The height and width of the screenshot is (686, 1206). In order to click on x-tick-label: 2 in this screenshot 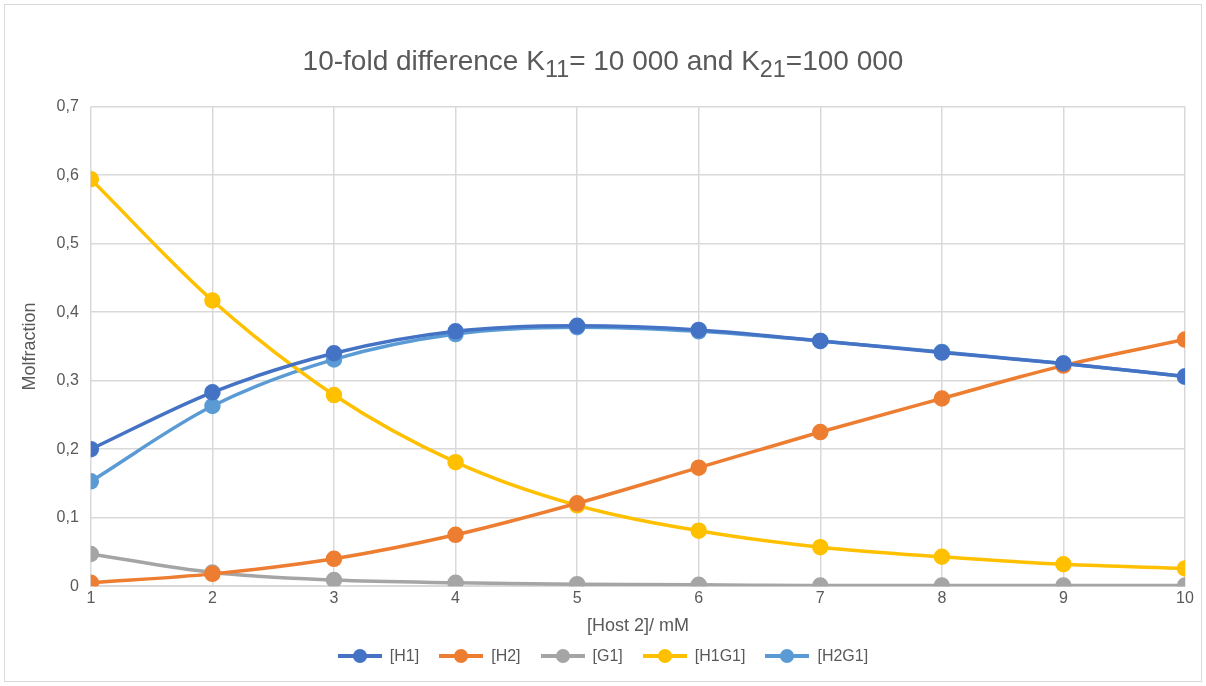, I will do `click(212, 598)`.